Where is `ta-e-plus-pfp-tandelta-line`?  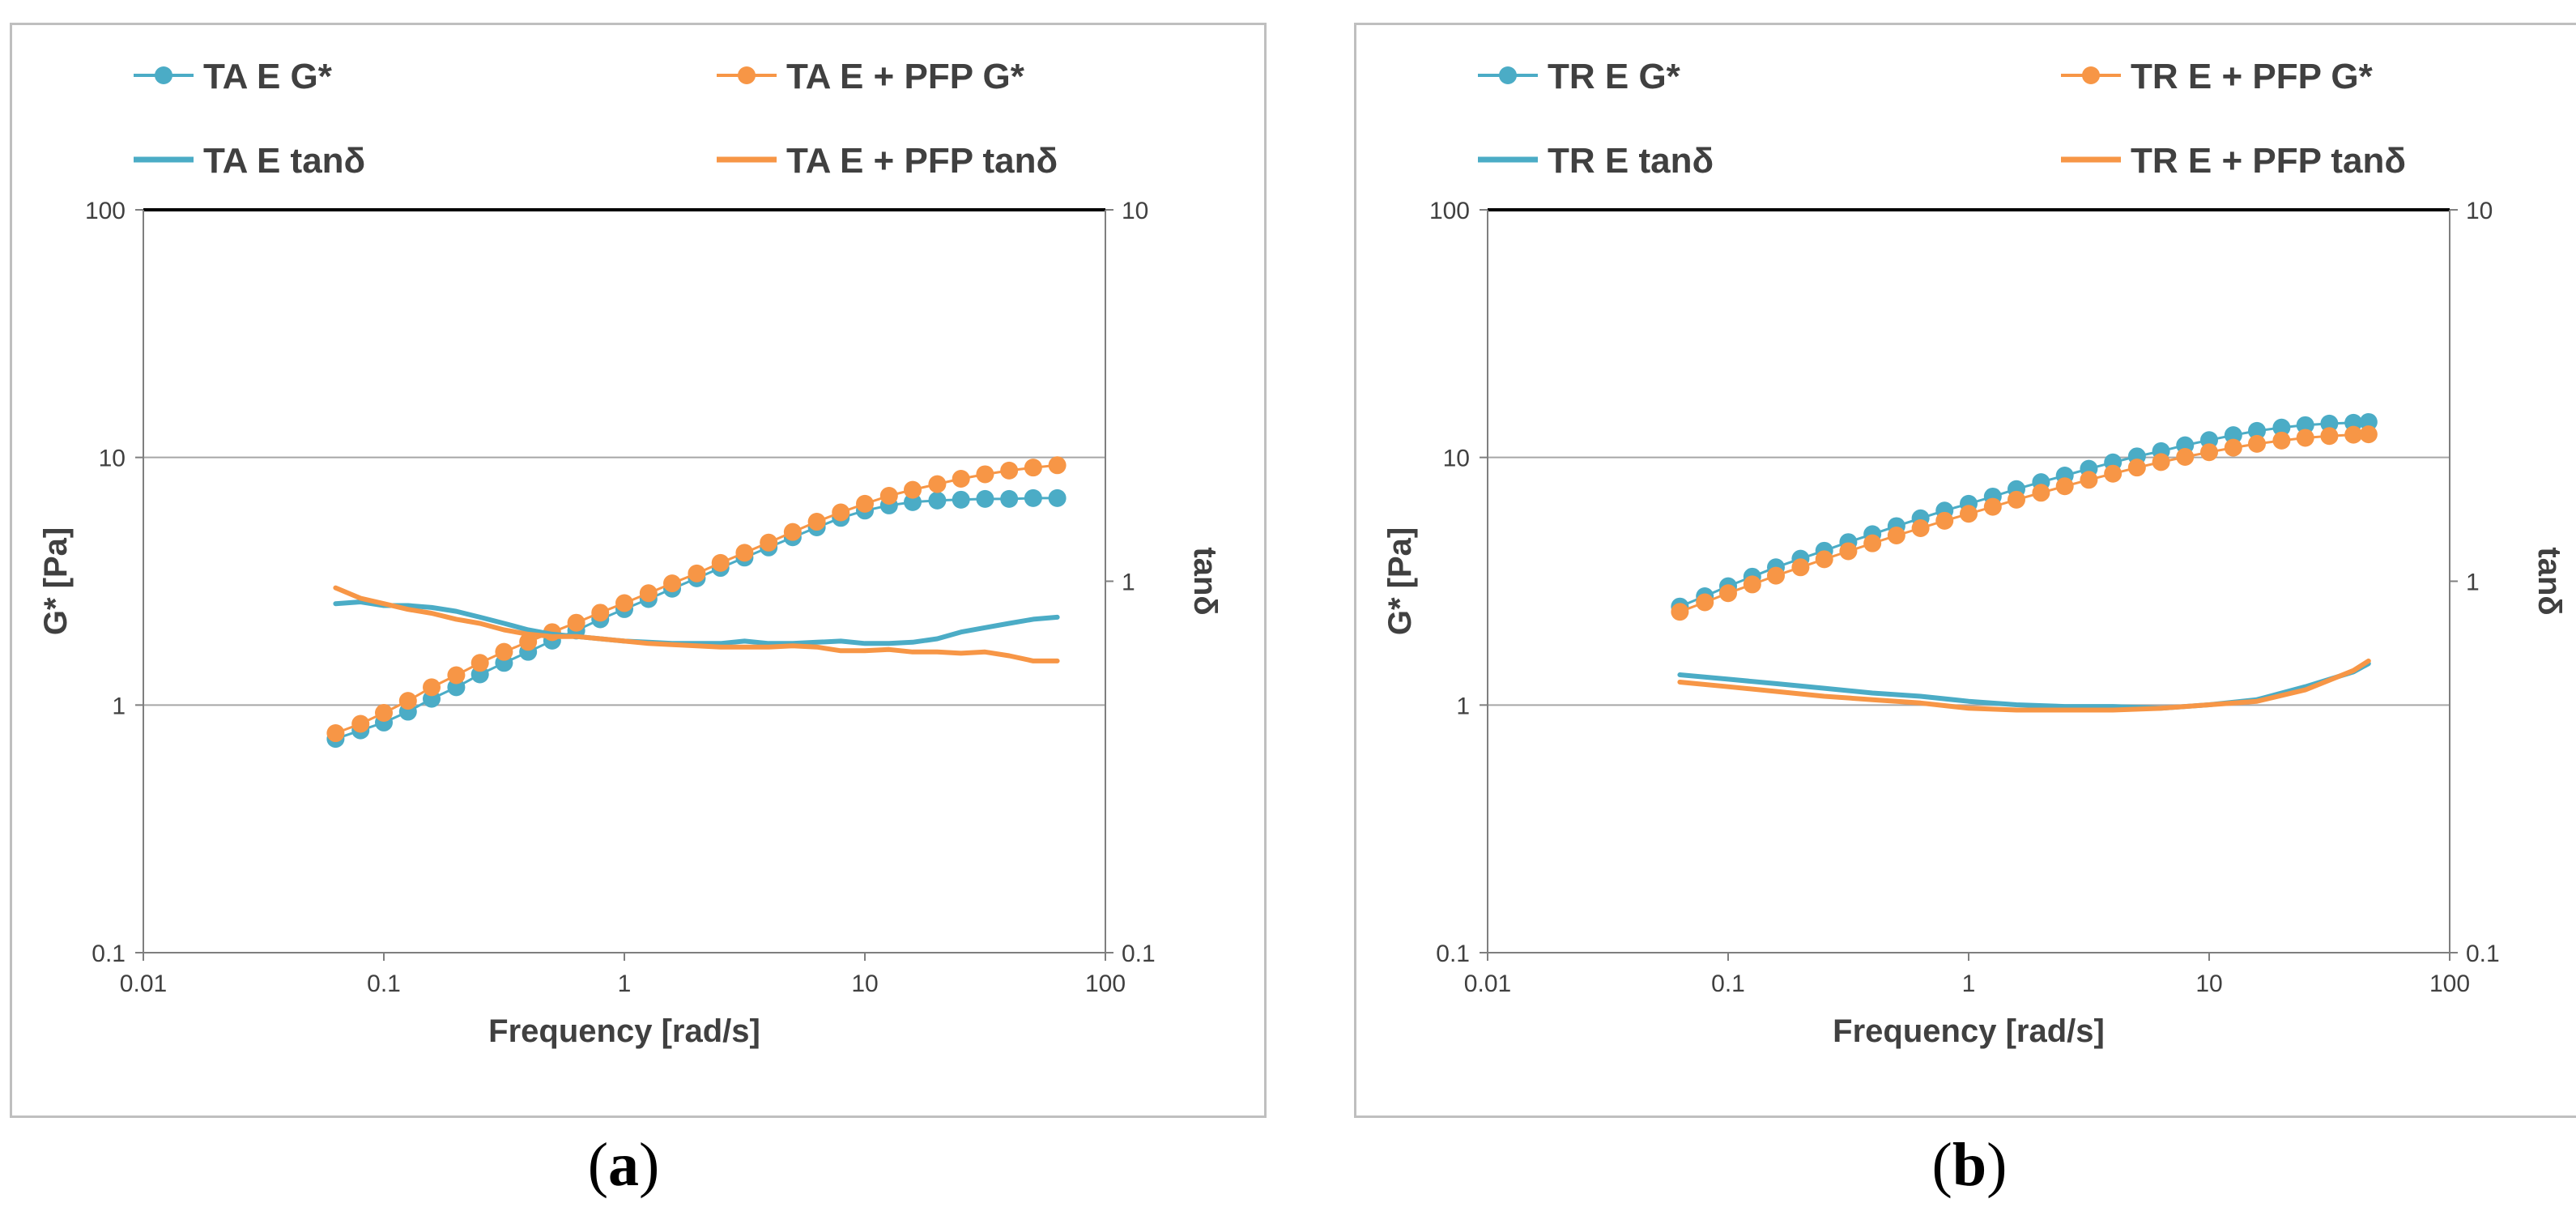
ta-e-plus-pfp-tandelta-line is located at coordinates (696, 624).